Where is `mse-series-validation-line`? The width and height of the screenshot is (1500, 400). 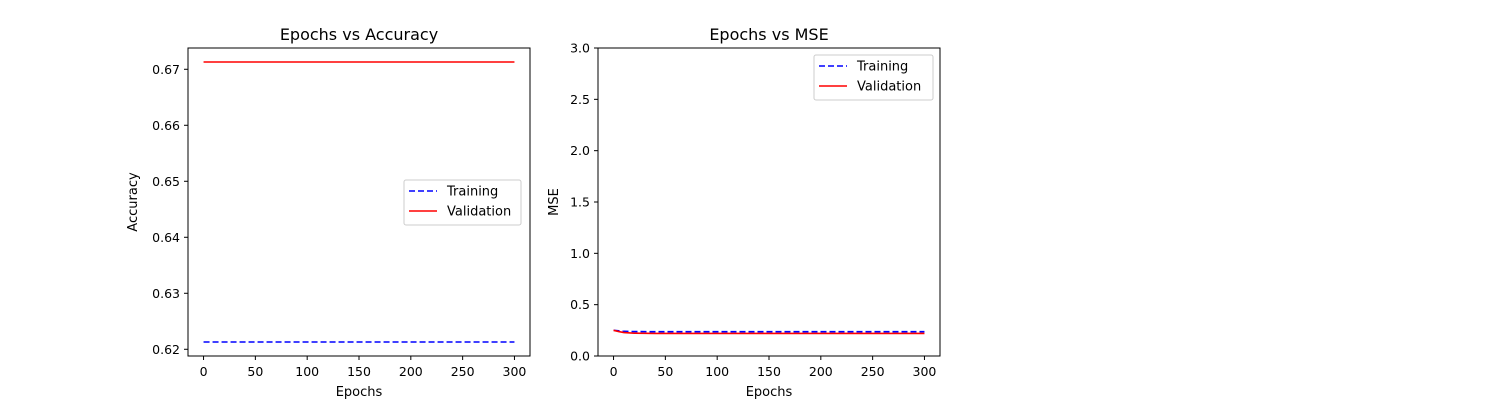 mse-series-validation-line is located at coordinates (769, 332).